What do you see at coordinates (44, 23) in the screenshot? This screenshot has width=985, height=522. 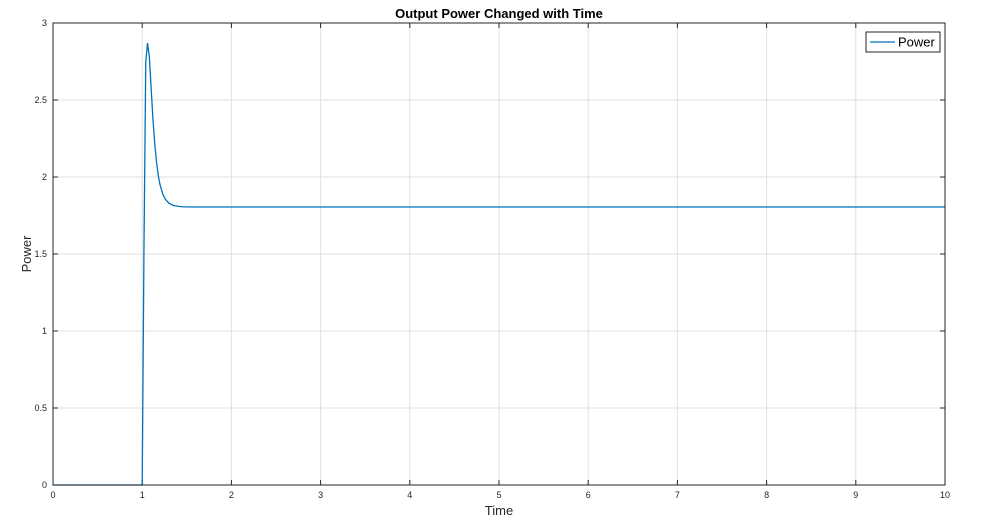 I see `y-tick-label: 3` at bounding box center [44, 23].